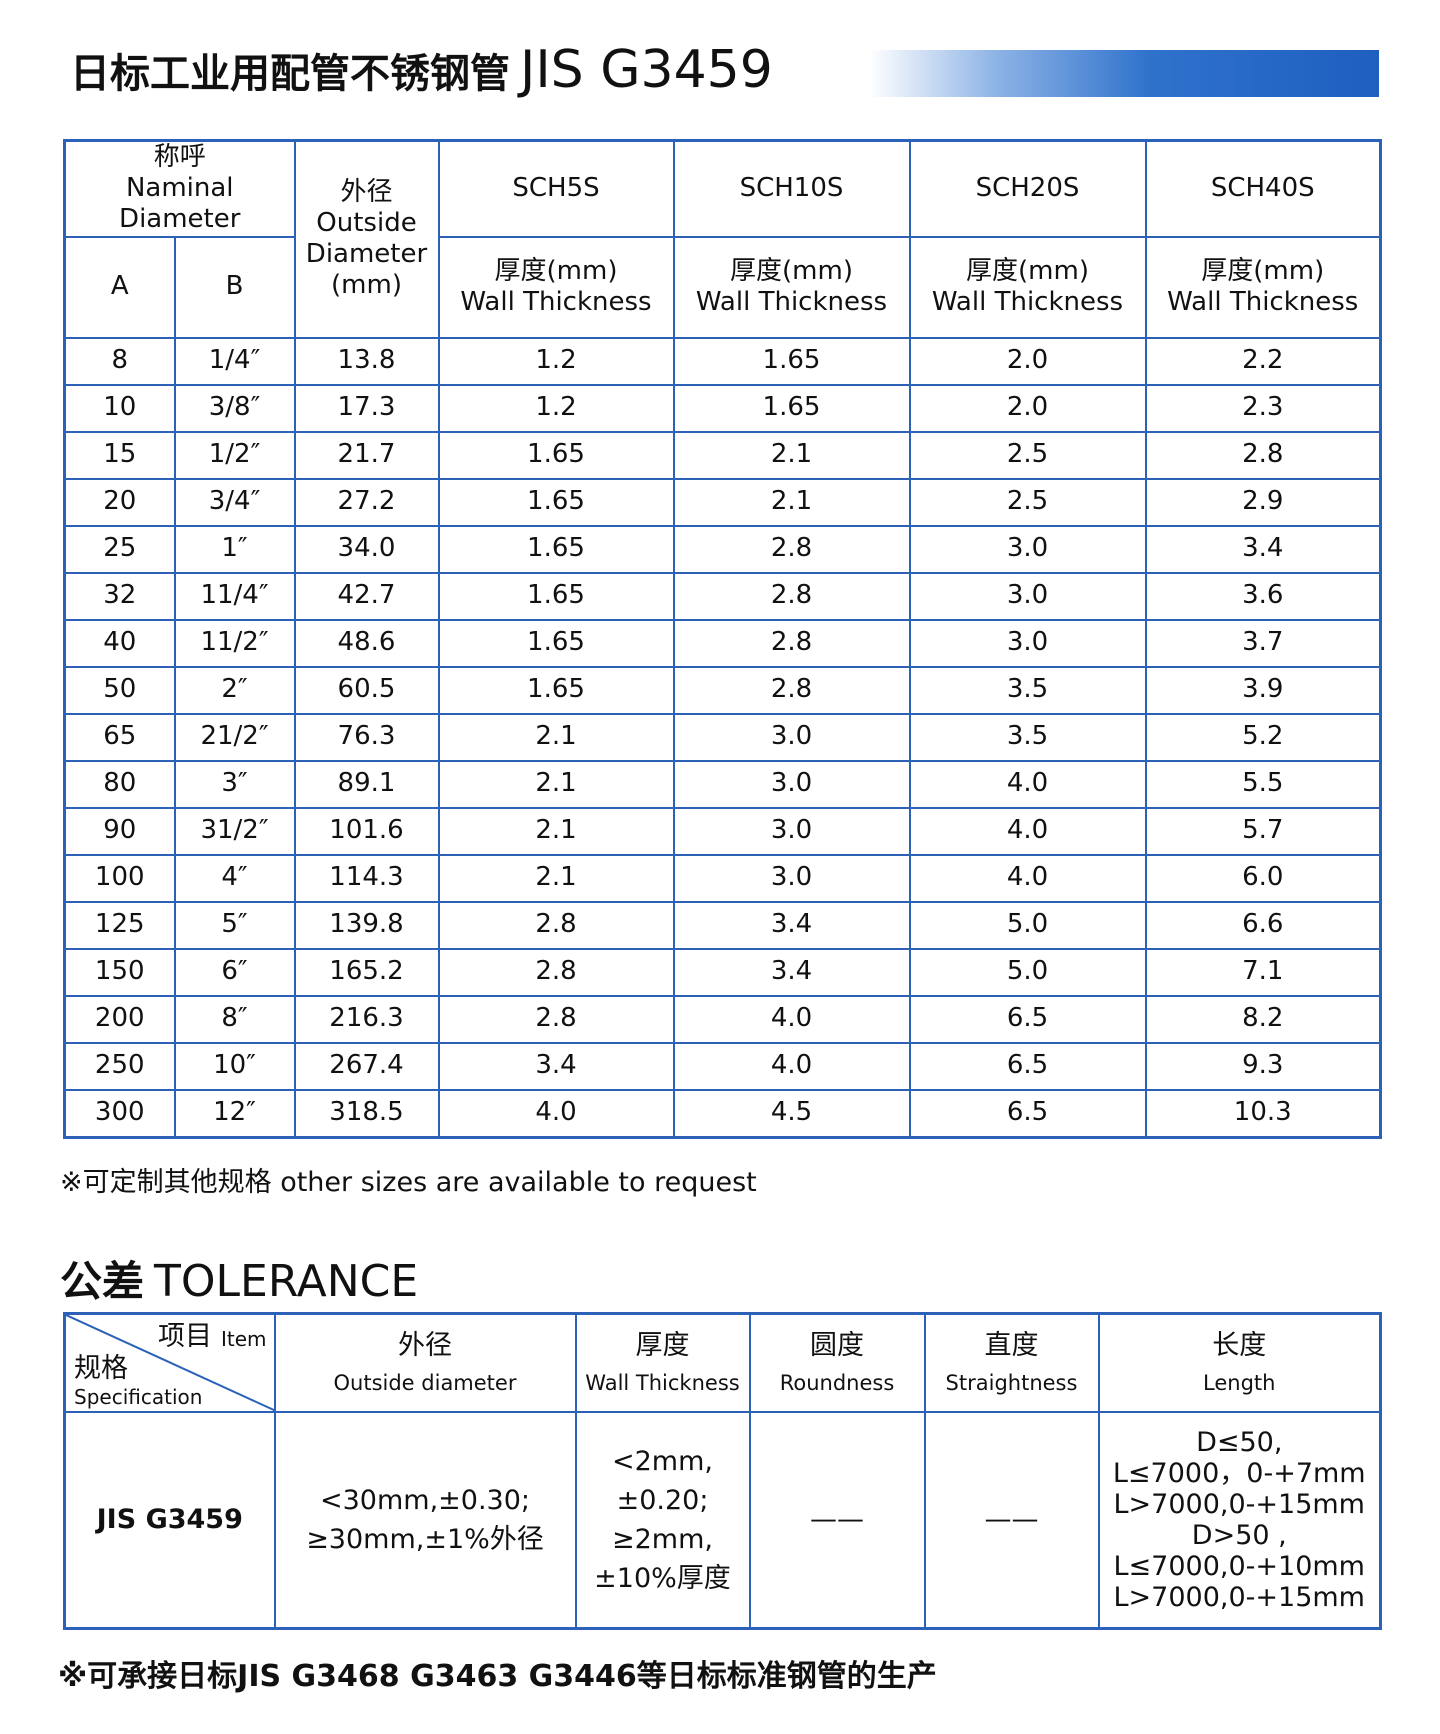 The image size is (1440, 1734). I want to click on tolerance-value: ±10%厚度, so click(662, 1579).